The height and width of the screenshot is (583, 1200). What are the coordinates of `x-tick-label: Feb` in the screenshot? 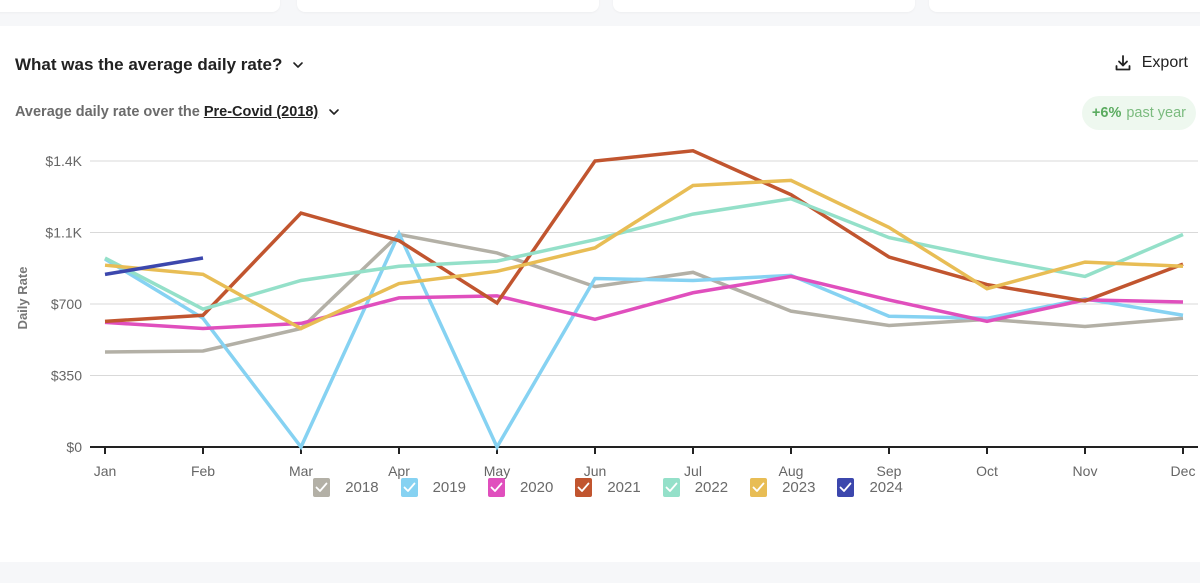 It's located at (203, 471).